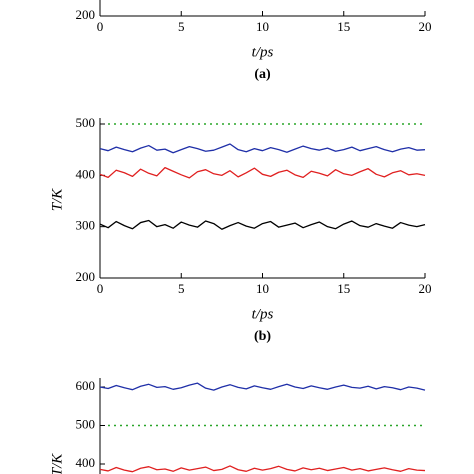 The height and width of the screenshot is (474, 474). What do you see at coordinates (262, 74) in the screenshot?
I see `panel-caption: (a)` at bounding box center [262, 74].